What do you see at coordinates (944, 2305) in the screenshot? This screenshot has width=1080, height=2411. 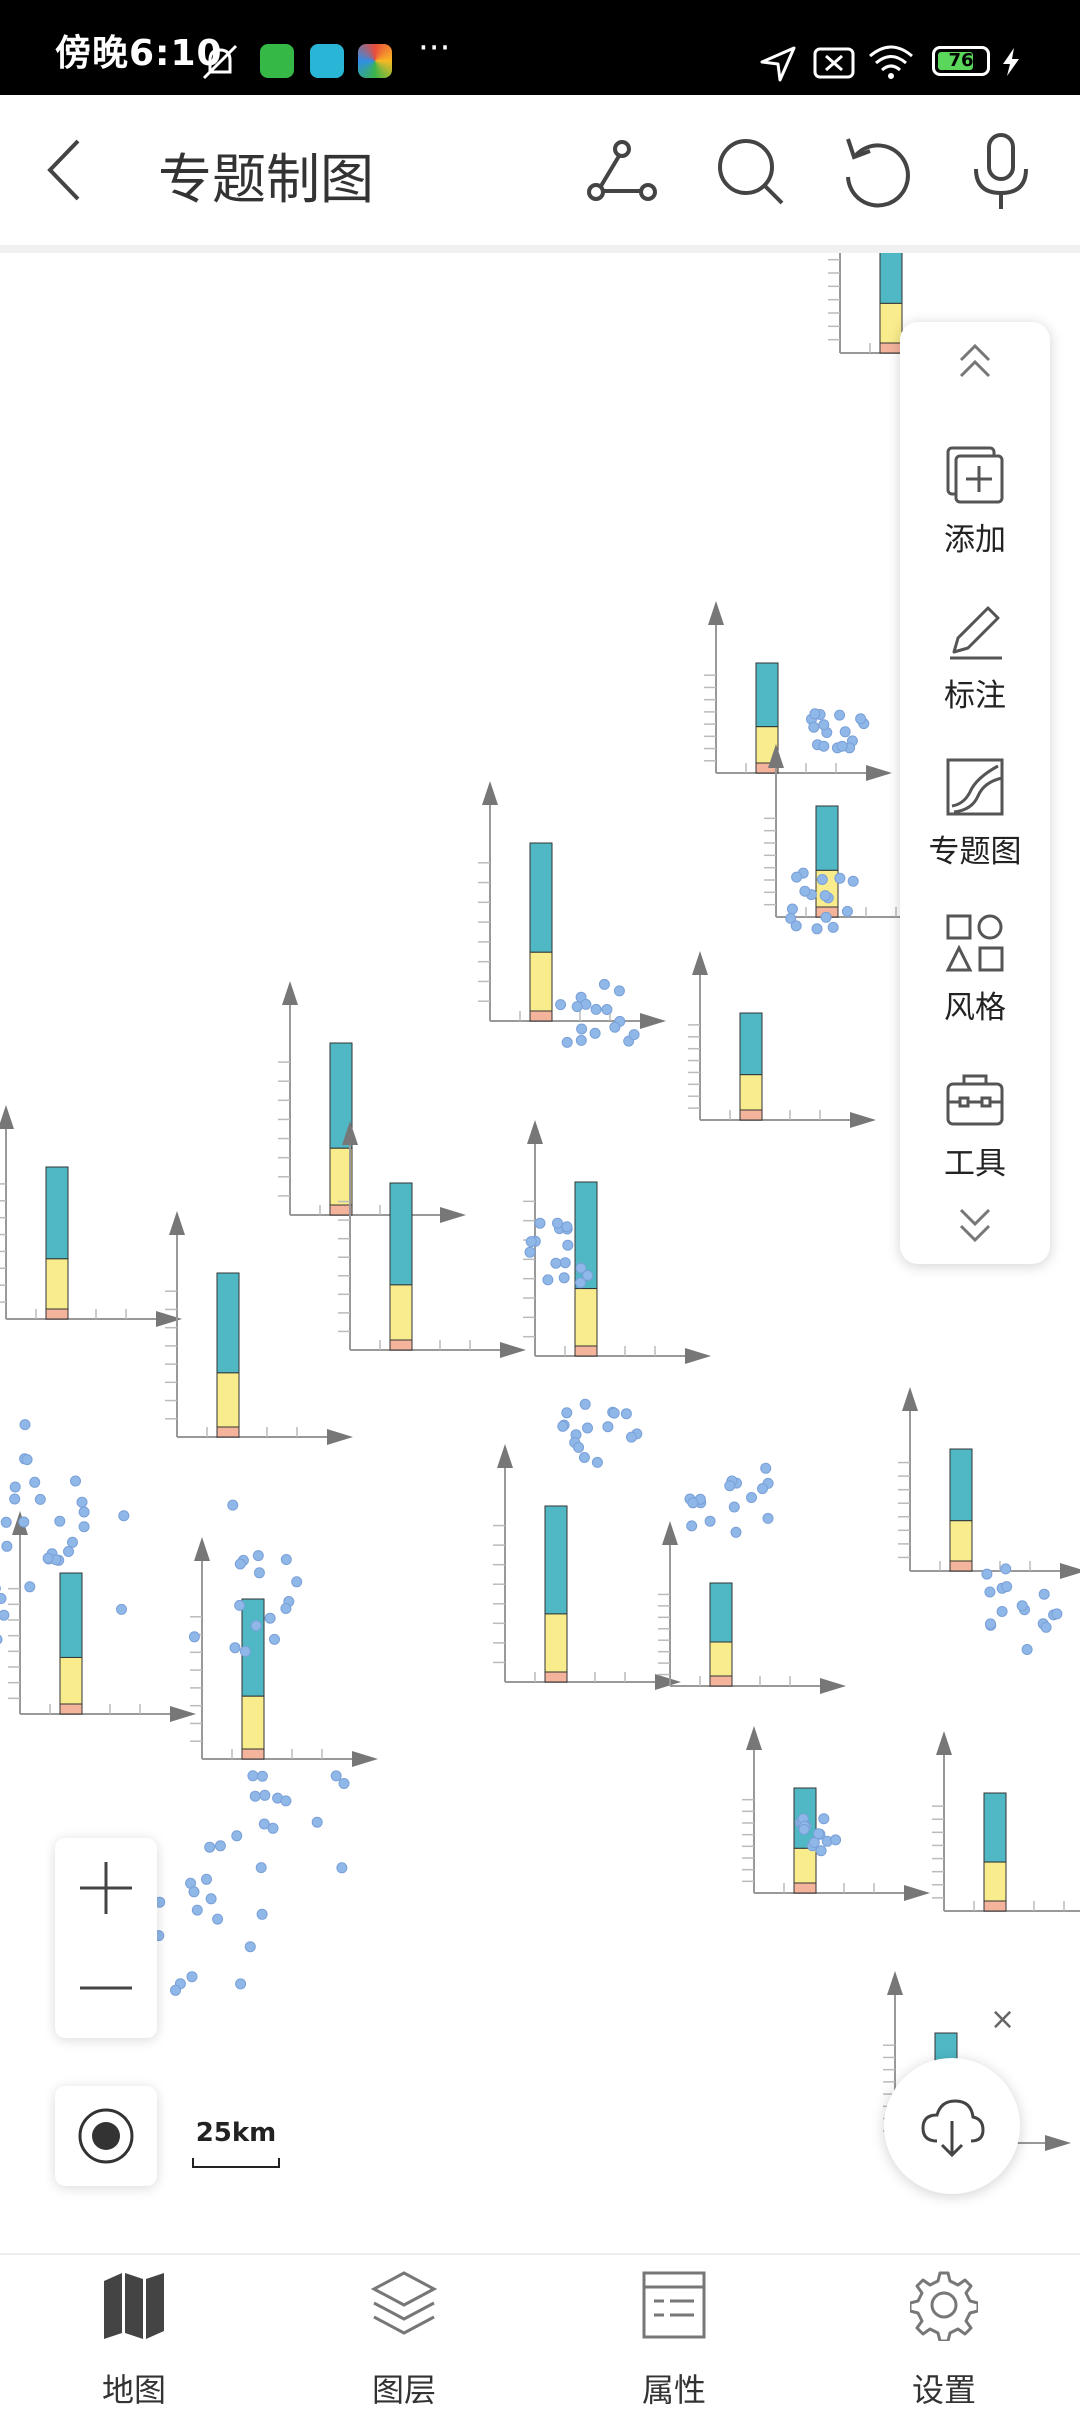 I see `settings-icon` at bounding box center [944, 2305].